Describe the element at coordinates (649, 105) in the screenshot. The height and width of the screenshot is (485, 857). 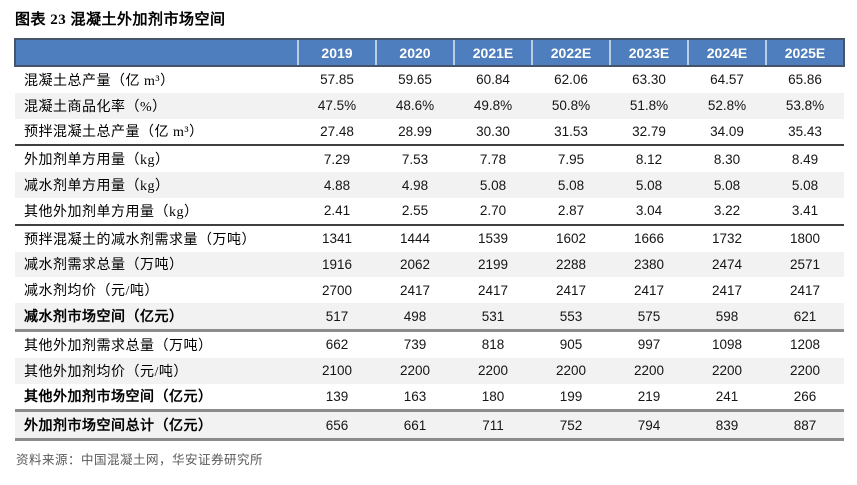
I see `value-cell: 51.8%` at that location.